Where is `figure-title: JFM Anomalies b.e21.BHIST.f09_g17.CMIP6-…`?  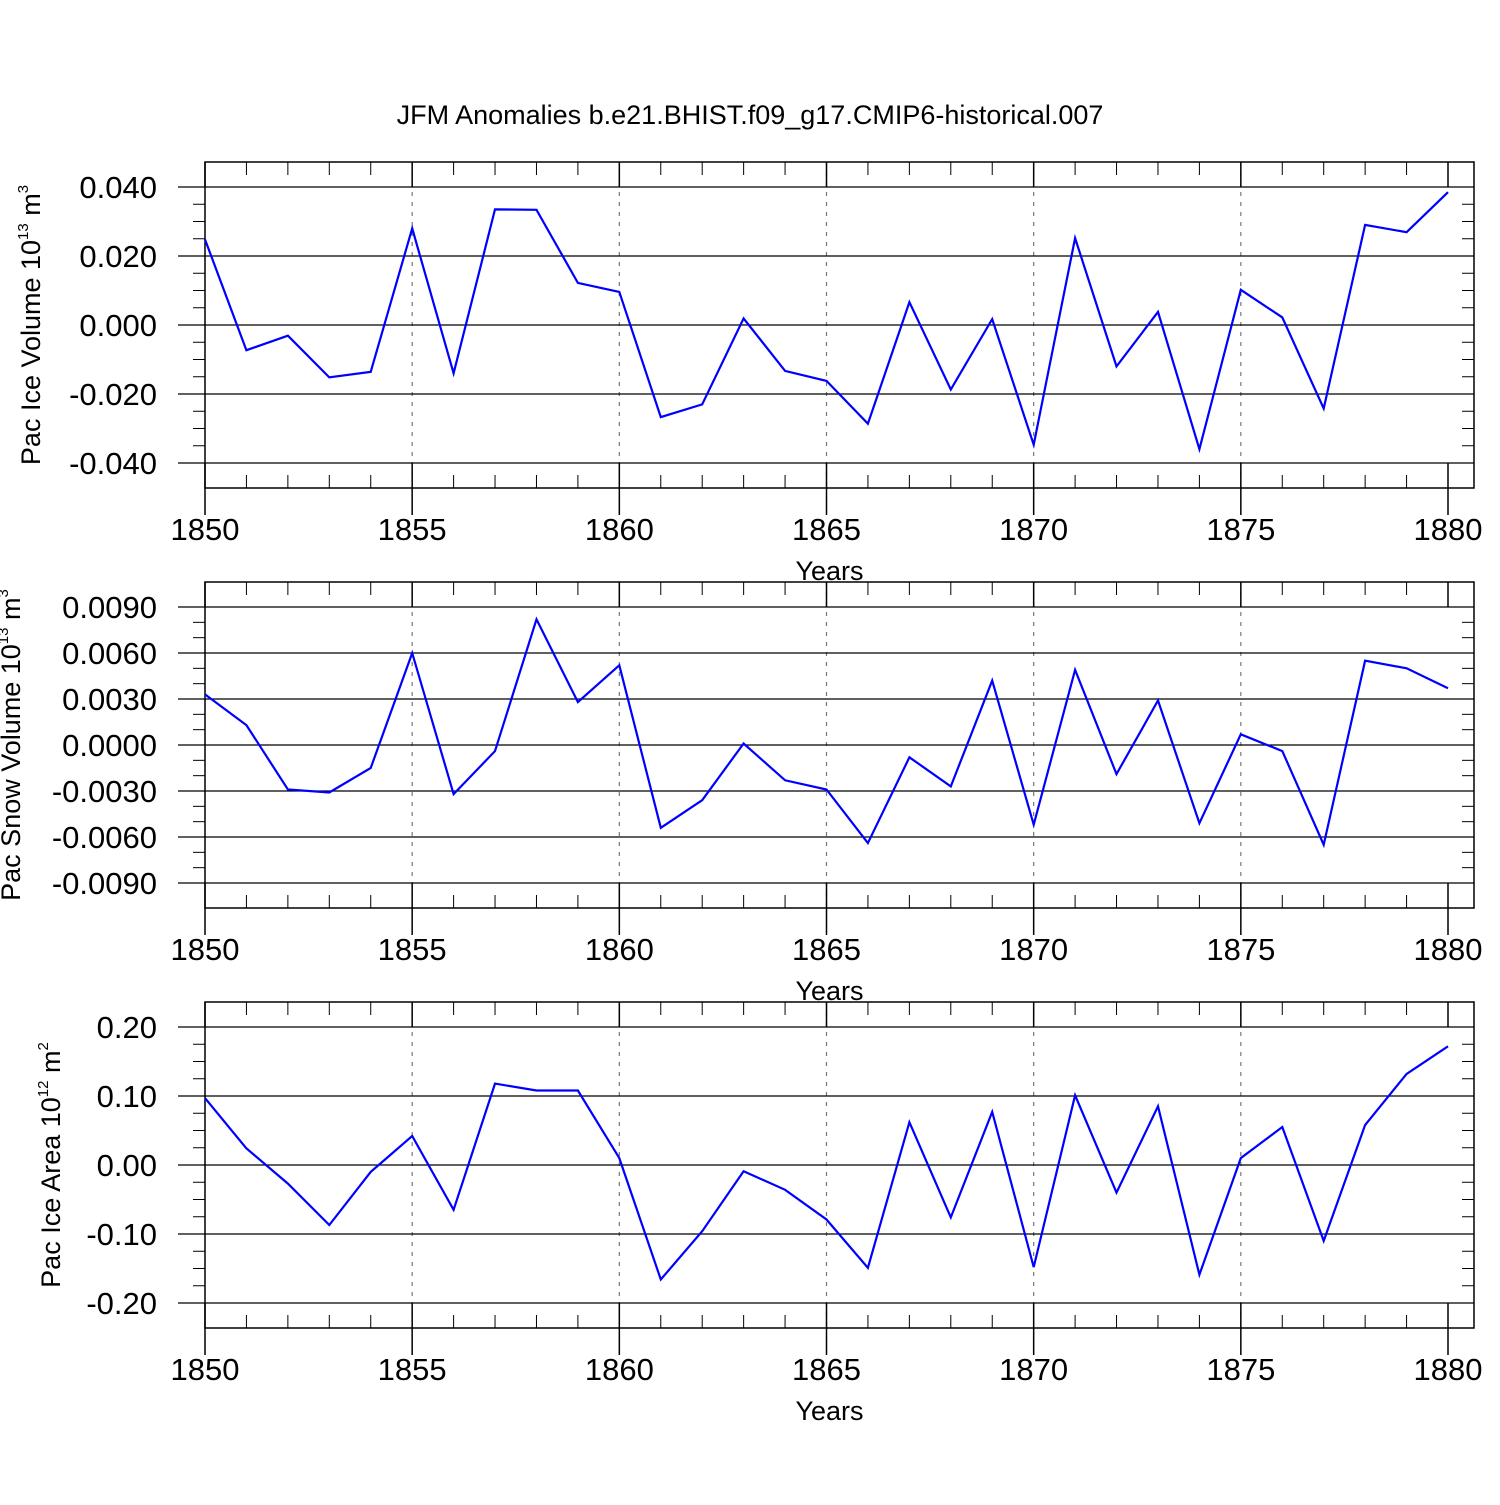 figure-title: JFM Anomalies b.e21.BHIST.f09_g17.CMIP6-… is located at coordinates (750, 115).